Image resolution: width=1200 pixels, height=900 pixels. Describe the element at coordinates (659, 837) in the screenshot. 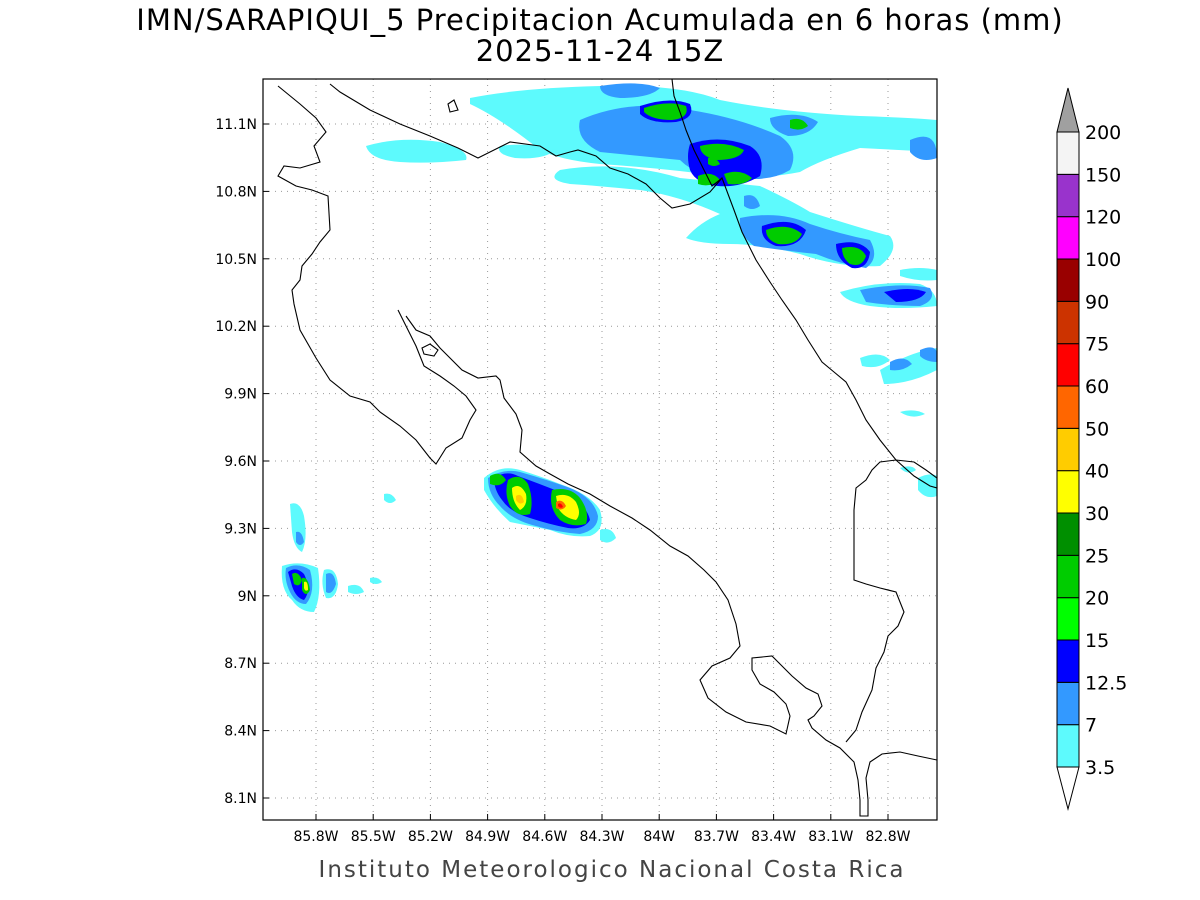

I see `x-tick-label: 84W` at that location.